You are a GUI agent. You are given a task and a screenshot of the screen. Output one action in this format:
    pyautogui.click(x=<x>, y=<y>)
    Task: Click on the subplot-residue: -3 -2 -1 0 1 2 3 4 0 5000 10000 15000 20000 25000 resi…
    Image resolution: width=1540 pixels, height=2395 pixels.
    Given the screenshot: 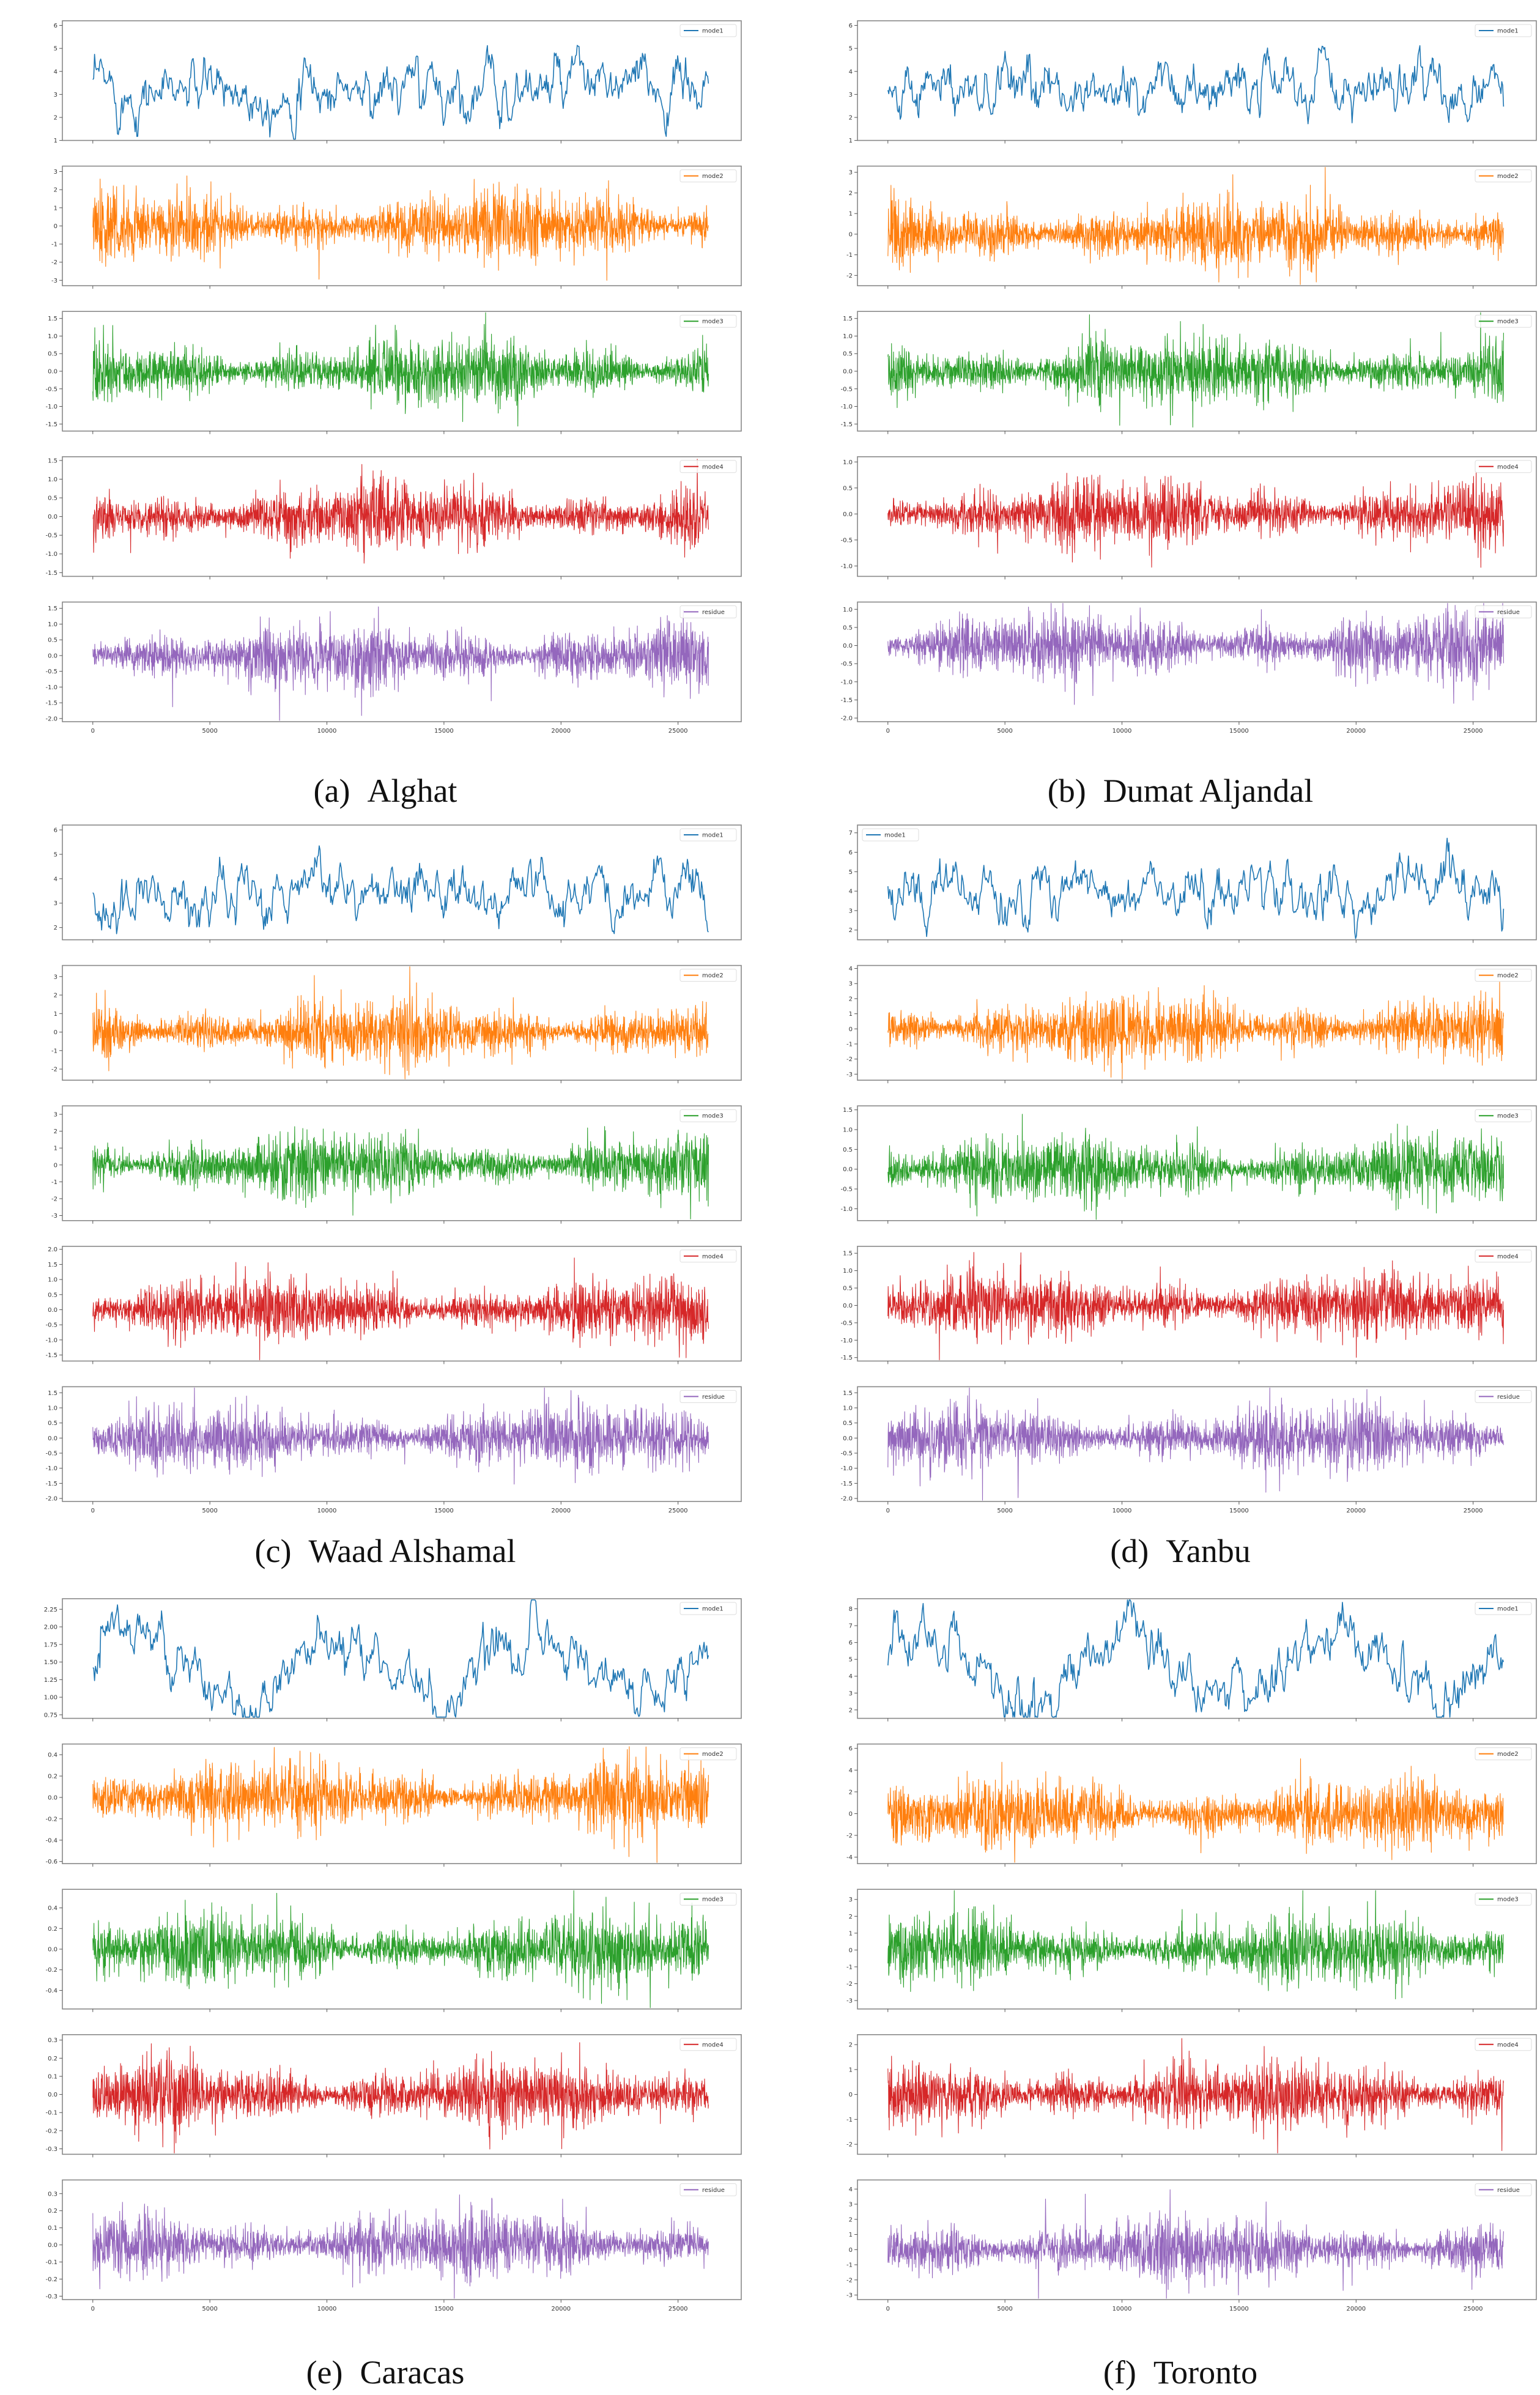 What is the action you would take?
    pyautogui.click(x=1191, y=2245)
    